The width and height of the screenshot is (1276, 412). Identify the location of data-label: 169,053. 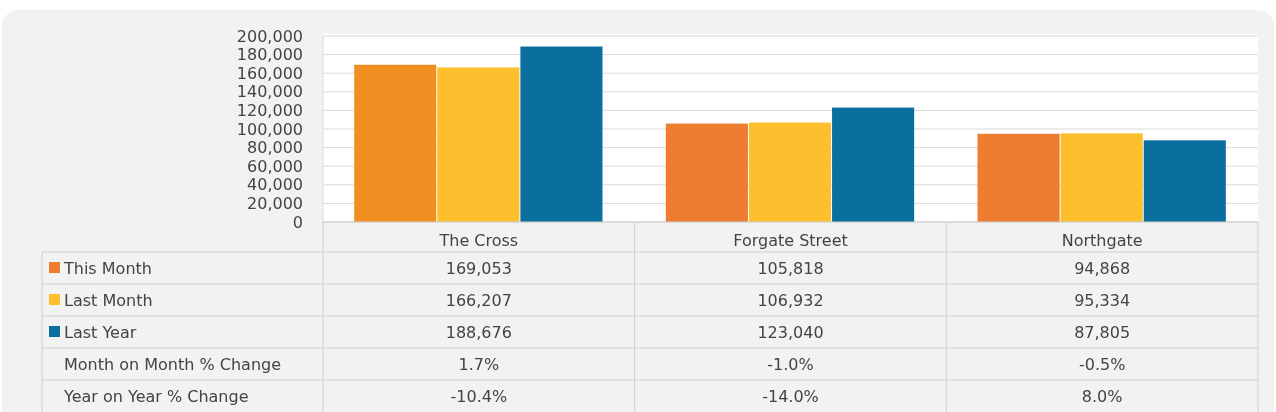
(478, 268).